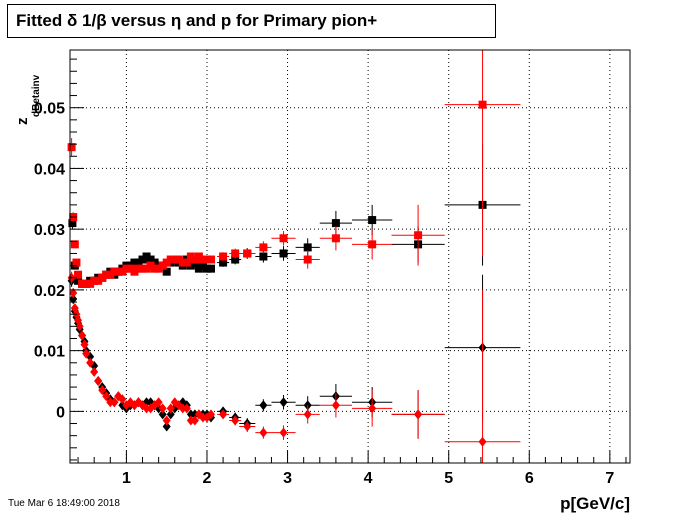 This screenshot has height=514, width=700. I want to click on y-axis-label-main: z, so click(22, 122).